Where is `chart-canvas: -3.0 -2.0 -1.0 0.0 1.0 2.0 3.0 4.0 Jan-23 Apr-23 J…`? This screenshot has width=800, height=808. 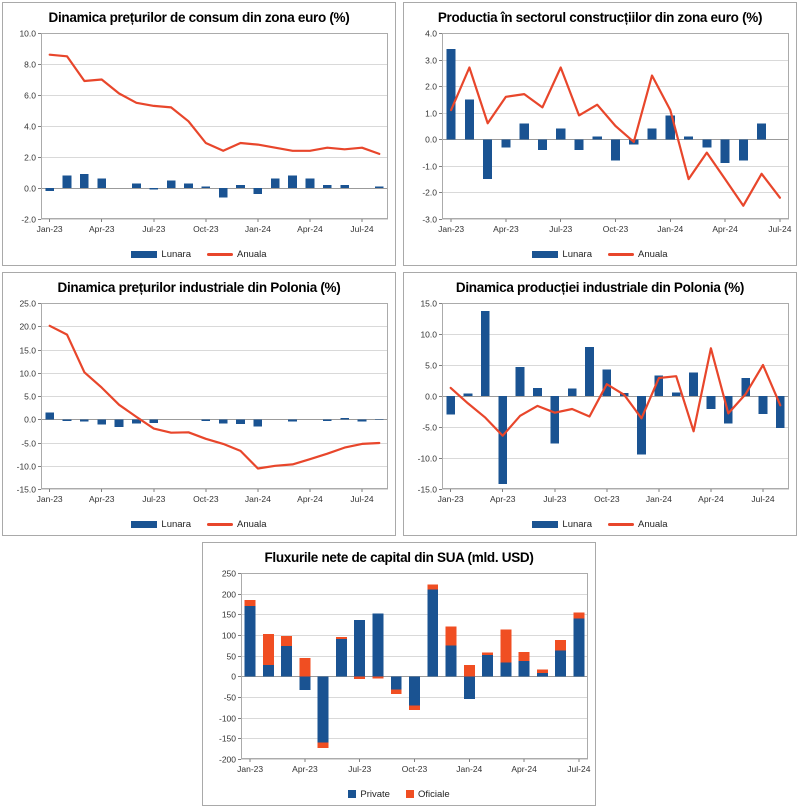 chart-canvas: -3.0 -2.0 -1.0 0.0 1.0 2.0 3.0 4.0 Jan-23 Apr-23 J… is located at coordinates (600, 137).